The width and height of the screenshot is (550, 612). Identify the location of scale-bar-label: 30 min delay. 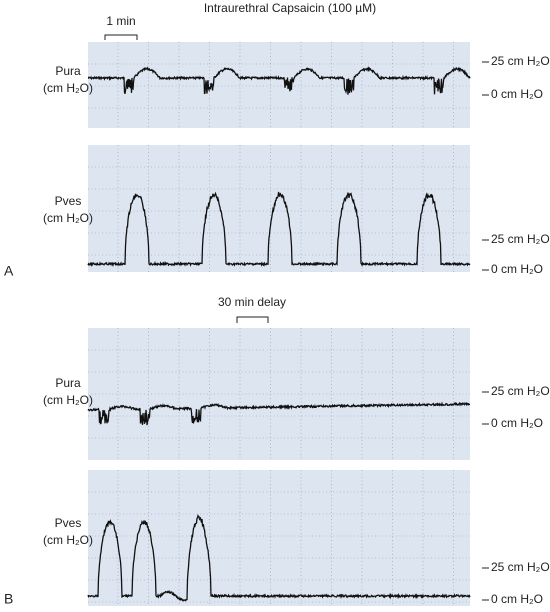
(252, 302).